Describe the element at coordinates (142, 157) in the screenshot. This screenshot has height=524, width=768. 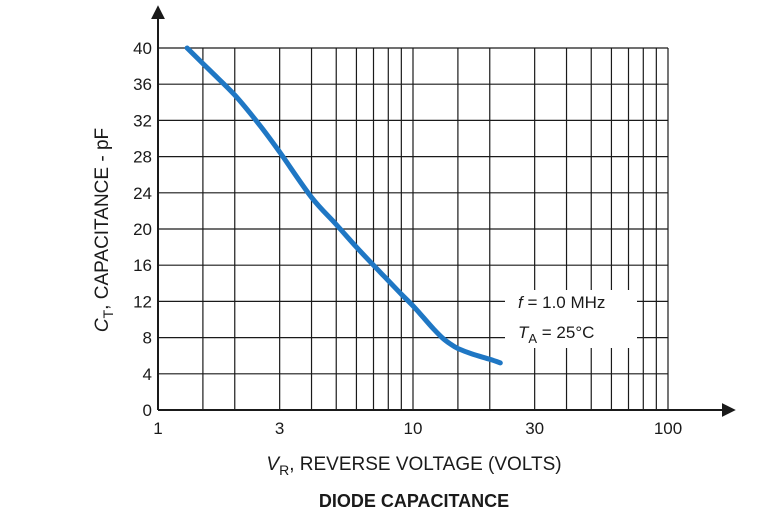
I see `y-tick-label: 28` at that location.